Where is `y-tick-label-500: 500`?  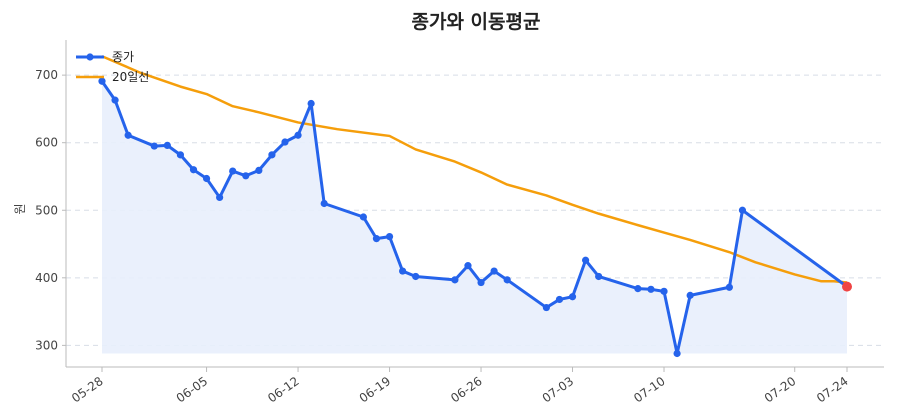
y-tick-label-500: 500 is located at coordinates (46, 210).